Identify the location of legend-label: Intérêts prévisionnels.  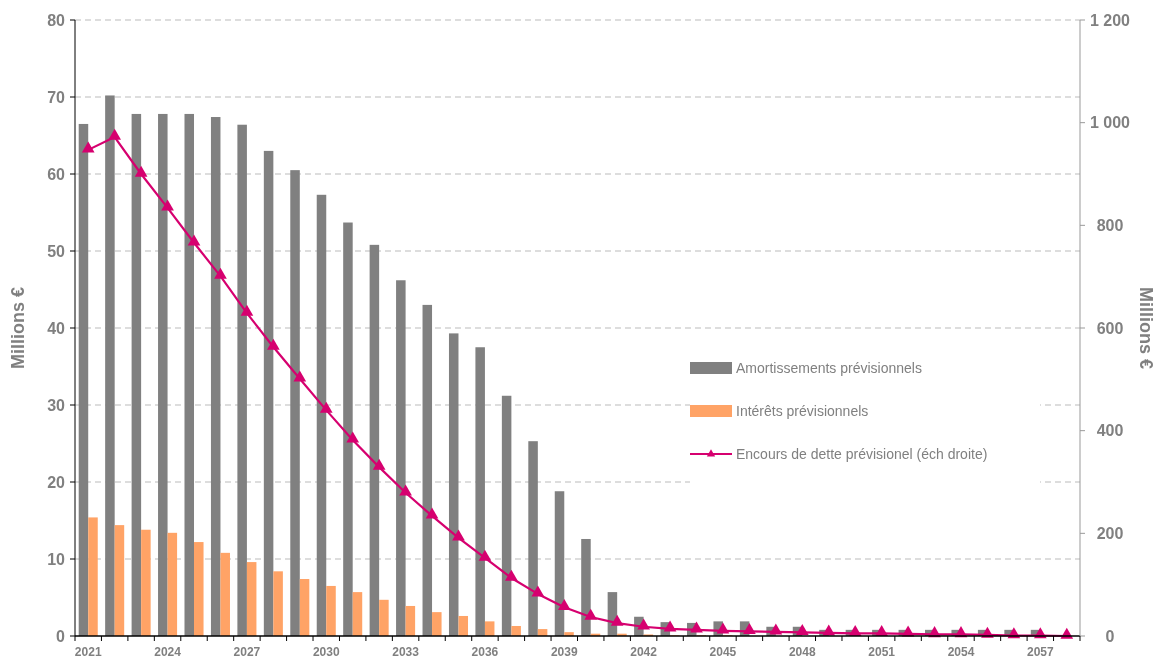
(802, 410).